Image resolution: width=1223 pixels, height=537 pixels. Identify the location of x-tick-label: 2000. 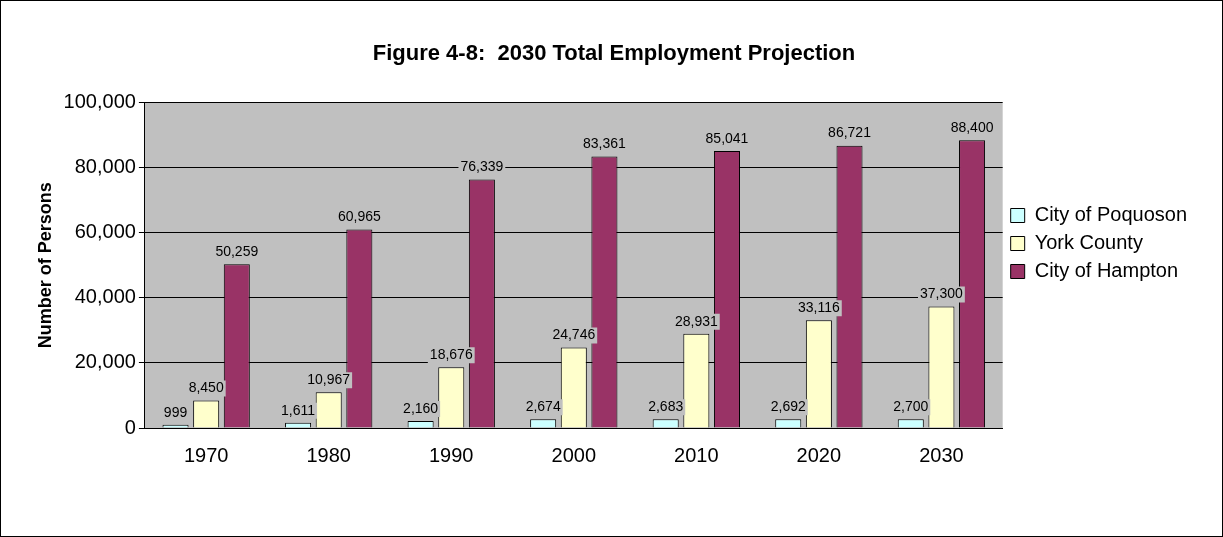
(574, 454).